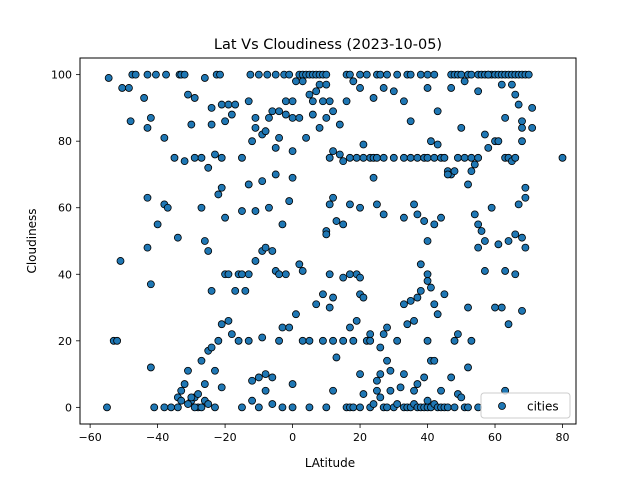 The width and height of the screenshot is (640, 484). Describe the element at coordinates (65, 341) in the screenshot. I see `y-tick-label: 20` at that location.